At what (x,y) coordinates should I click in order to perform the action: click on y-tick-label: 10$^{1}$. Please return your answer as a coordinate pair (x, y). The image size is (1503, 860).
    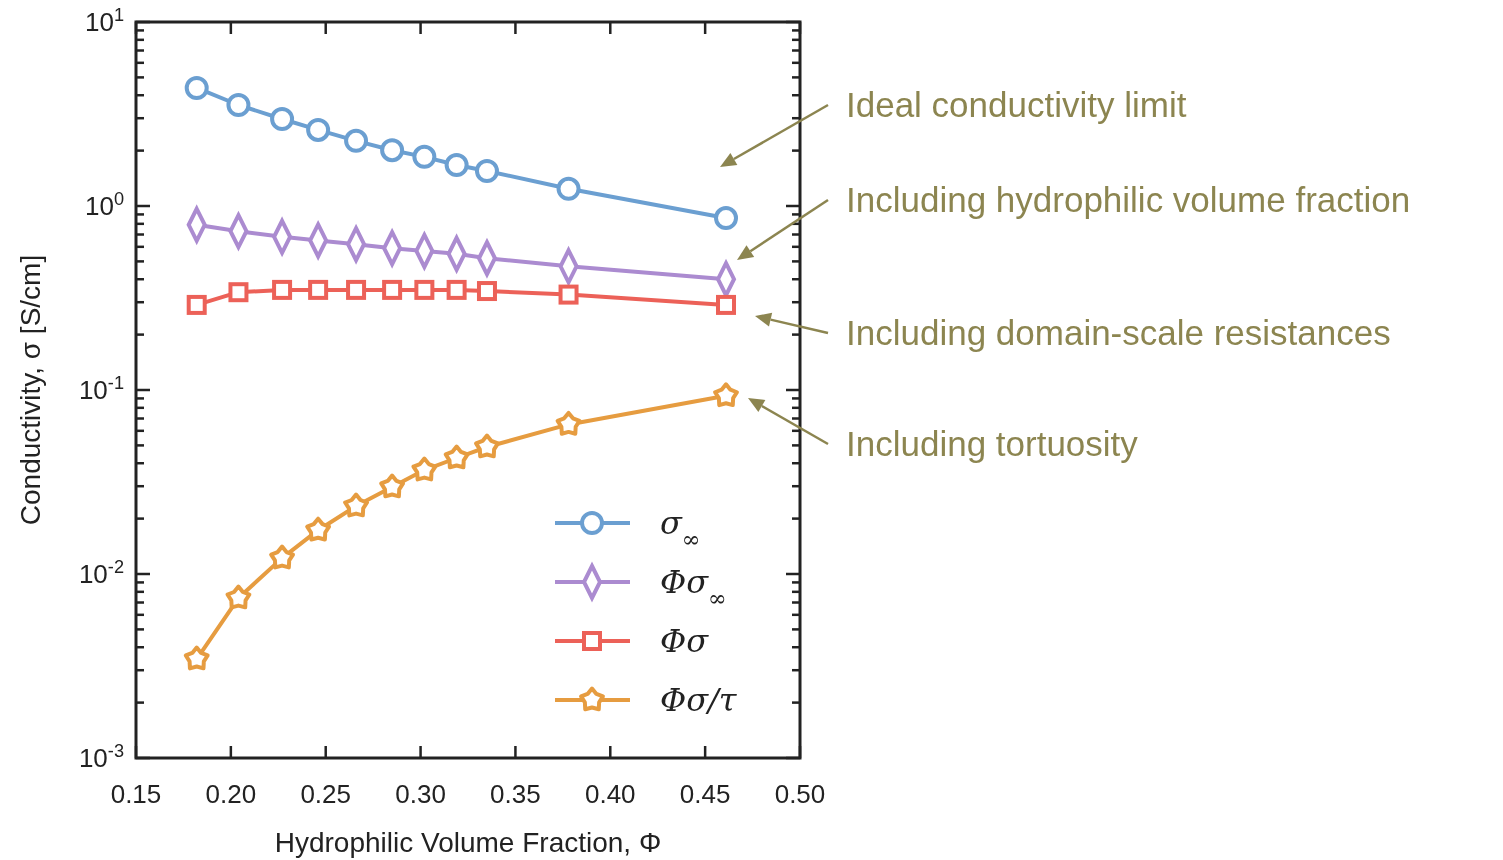
    Looking at the image, I should click on (104, 21).